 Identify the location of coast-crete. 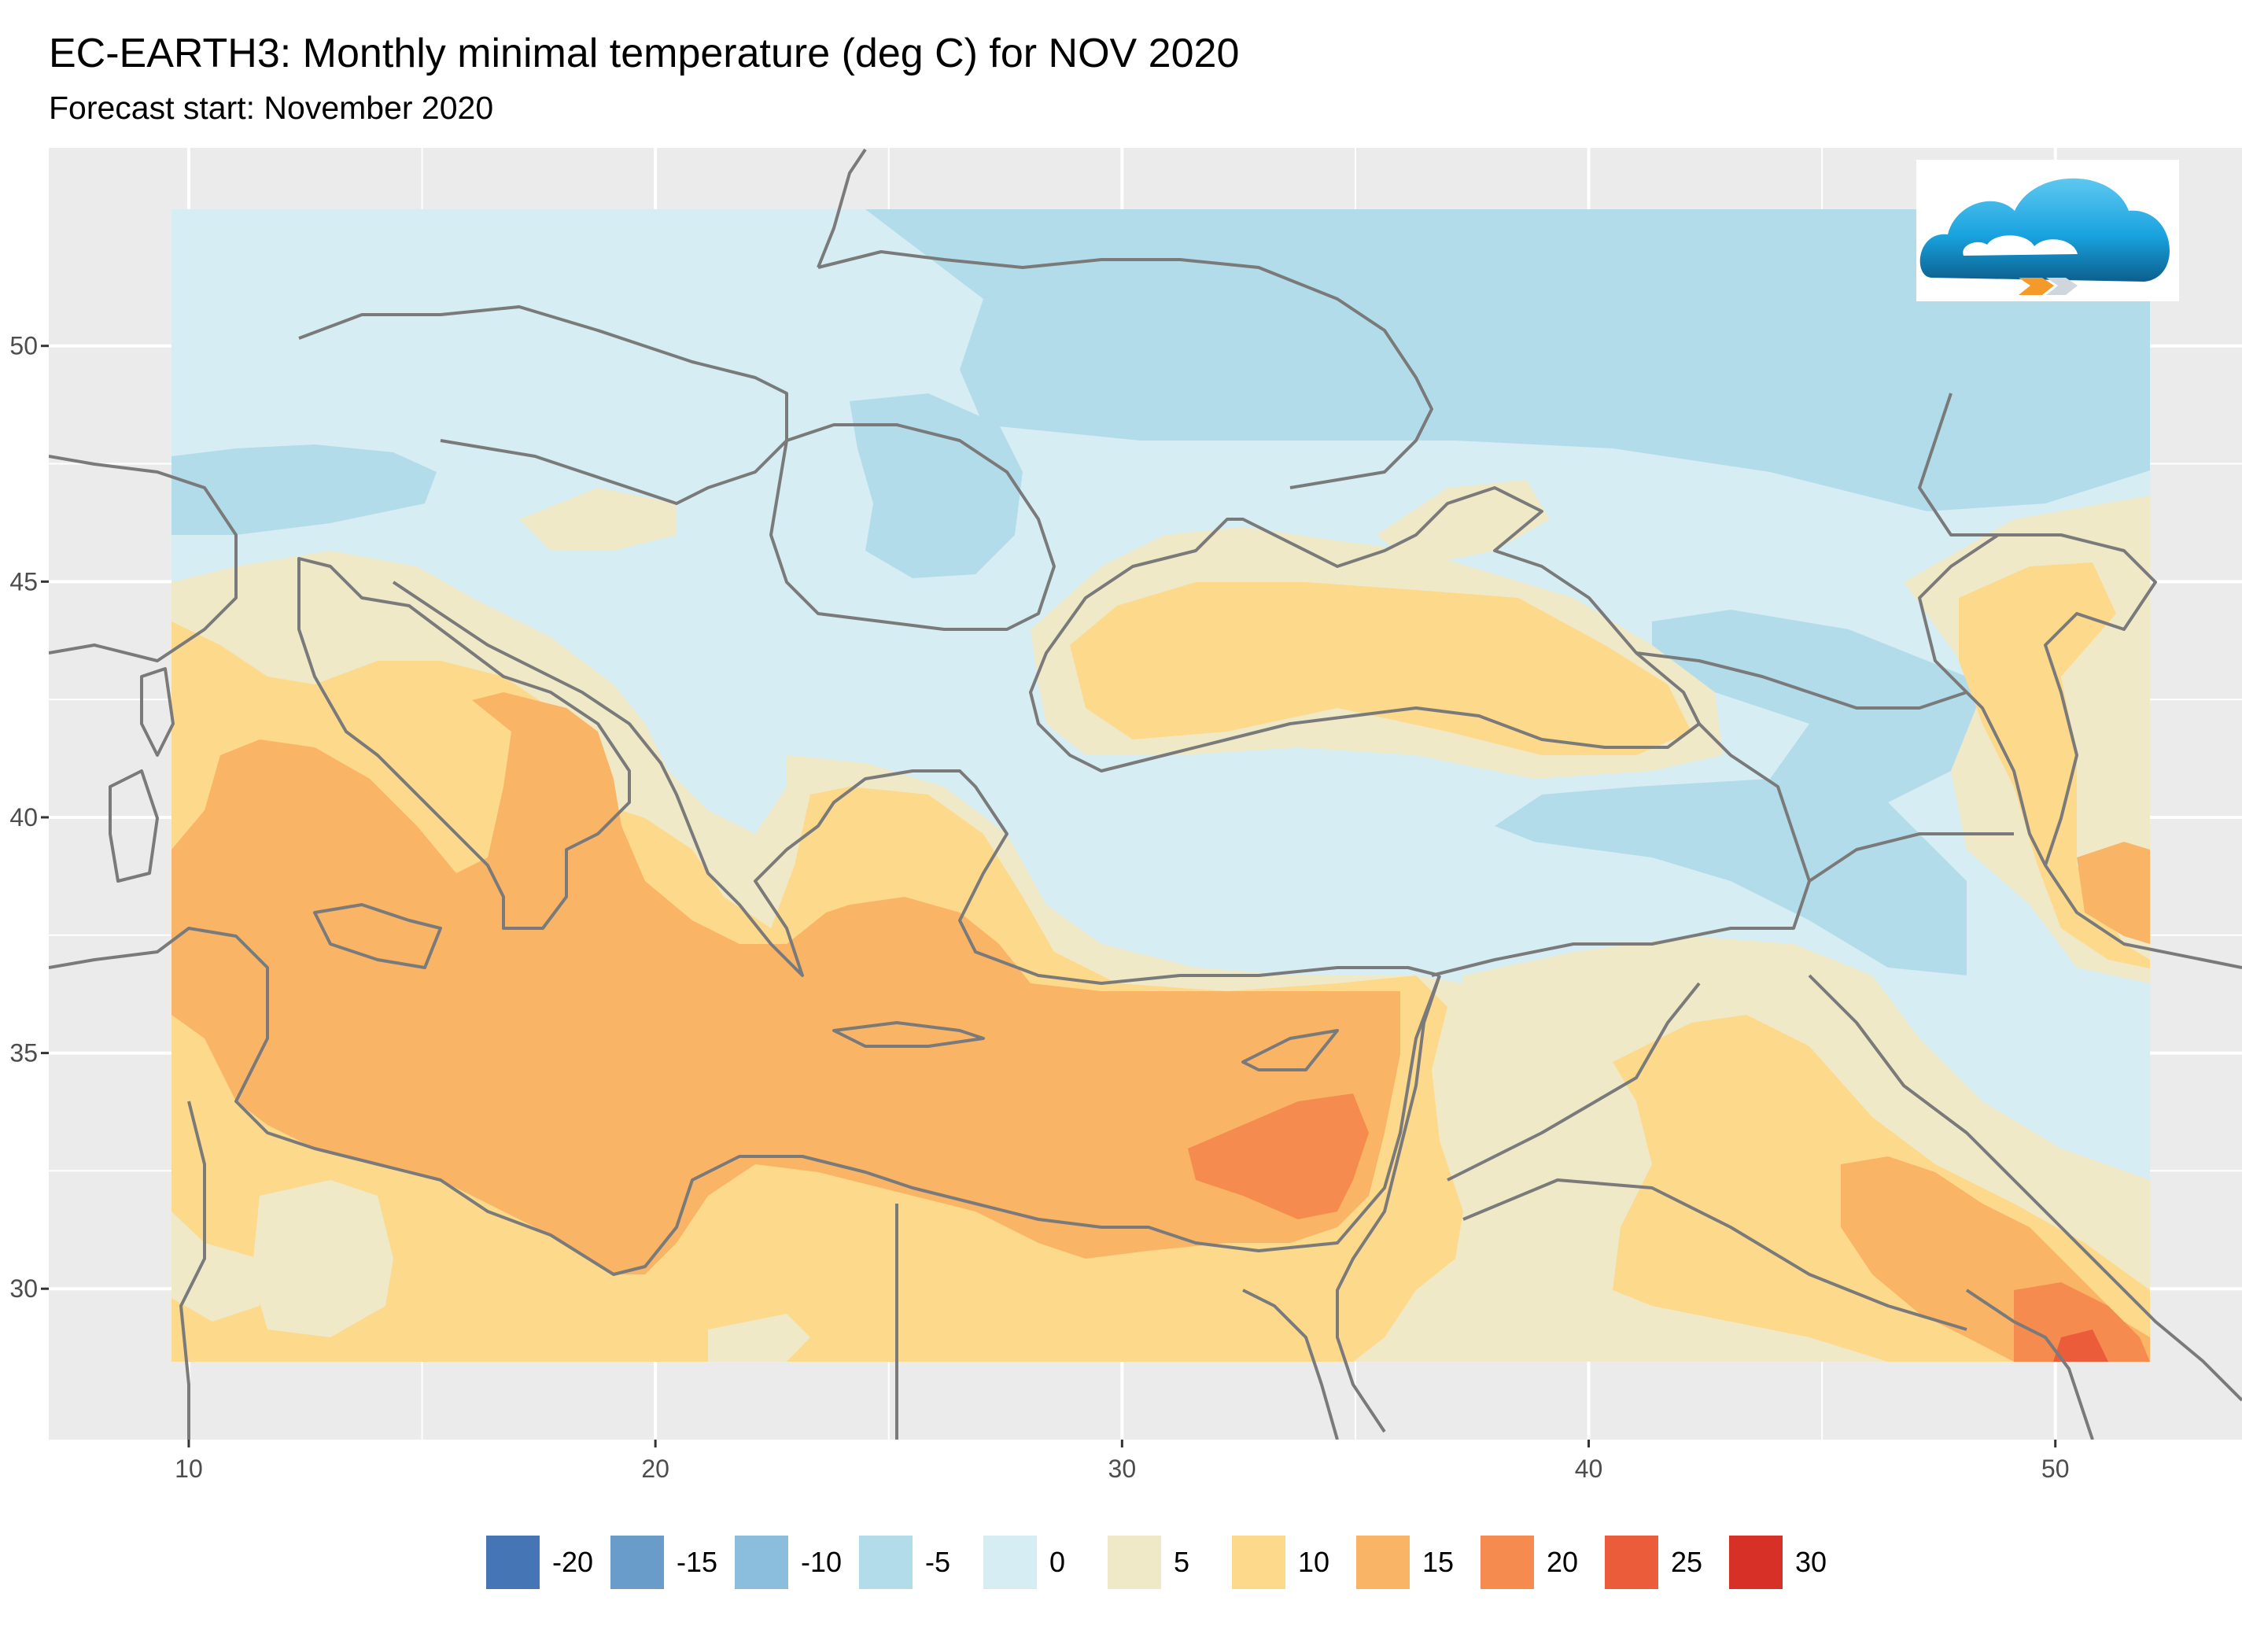
(908, 1034).